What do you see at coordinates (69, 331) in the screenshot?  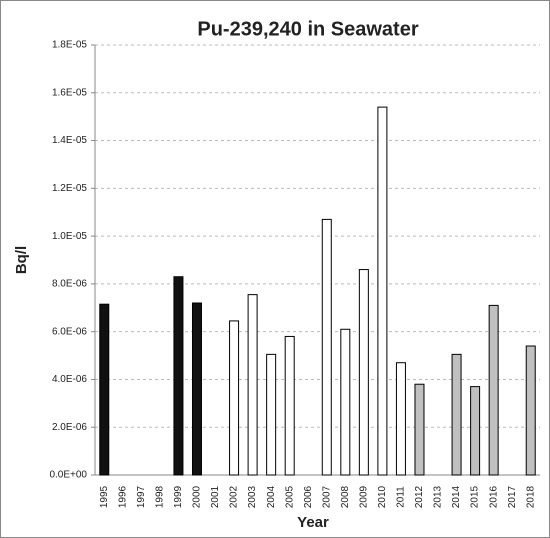 I see `y-tick-label: 6.0E-06` at bounding box center [69, 331].